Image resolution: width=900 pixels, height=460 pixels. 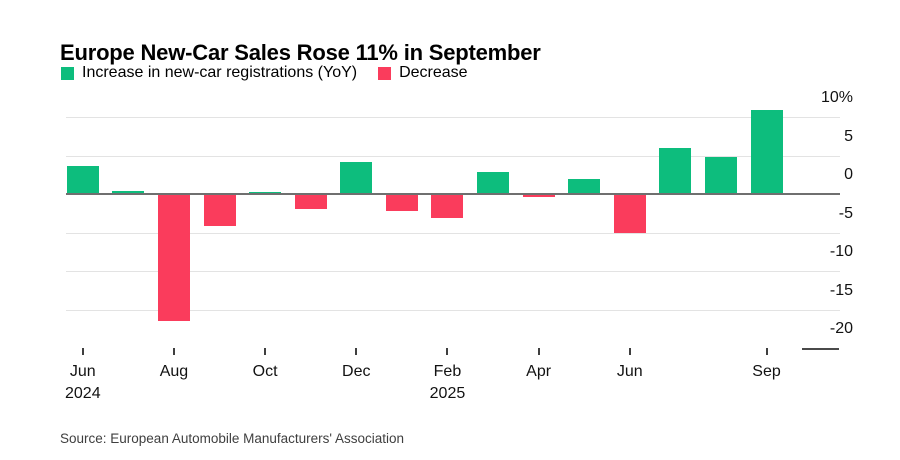 What do you see at coordinates (356, 177) in the screenshot?
I see `bar-dec-2024` at bounding box center [356, 177].